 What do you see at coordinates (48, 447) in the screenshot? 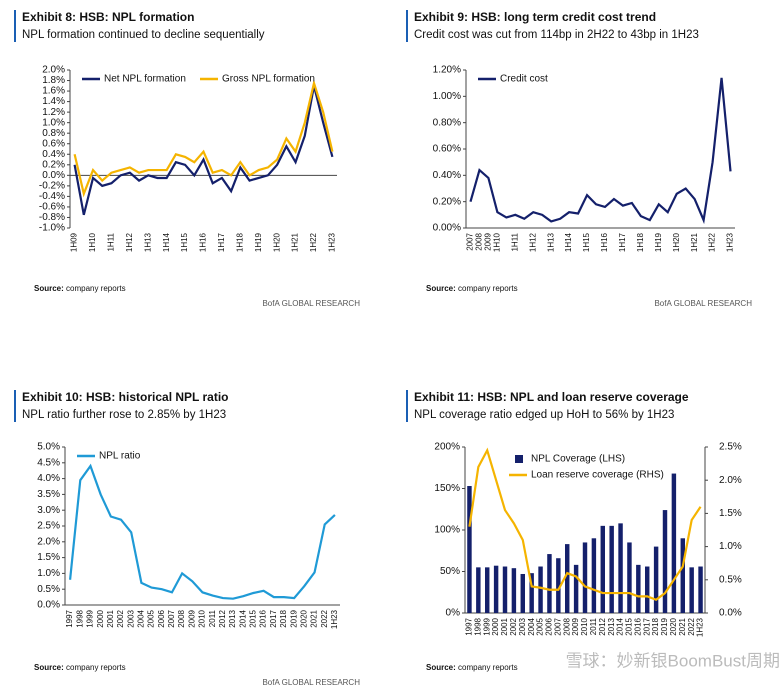
I see `y-tick-label: 5.0%` at bounding box center [48, 447].